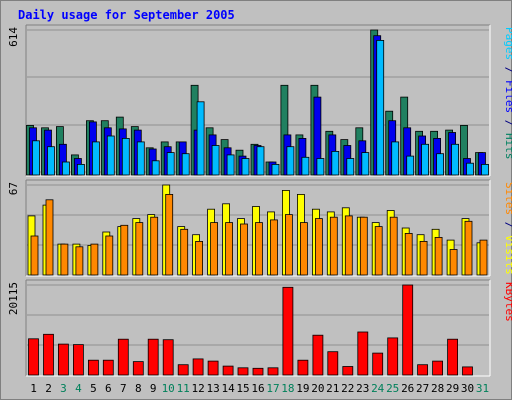 This screenshot has width=512, height=400. Describe the element at coordinates (507, 93) in the screenshot. I see `series-legend-label: Pages / Files / Hits` at that location.